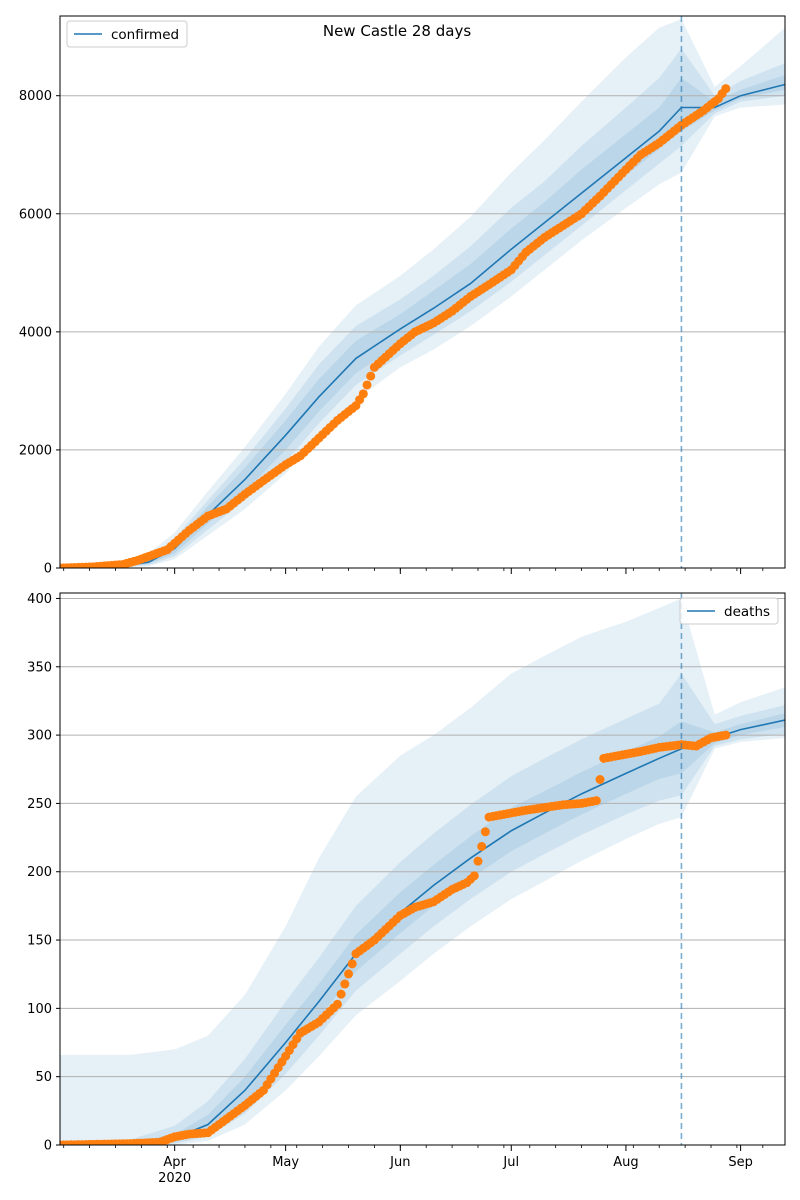 The height and width of the screenshot is (1200, 800). Describe the element at coordinates (39, 667) in the screenshot. I see `y-tick-label: 350` at that location.